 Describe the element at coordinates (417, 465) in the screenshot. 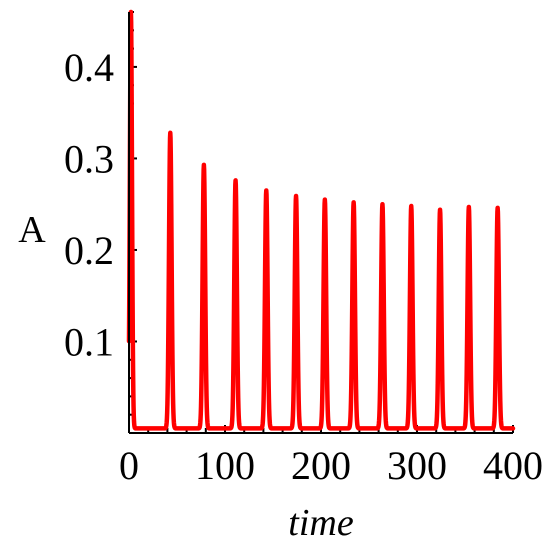

I see `x-tick-label: 300` at that location.